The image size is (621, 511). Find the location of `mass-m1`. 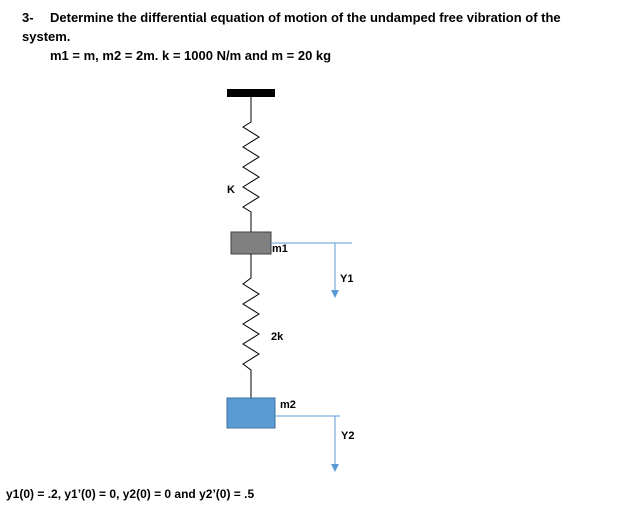

mass-m1 is located at coordinates (251, 243).